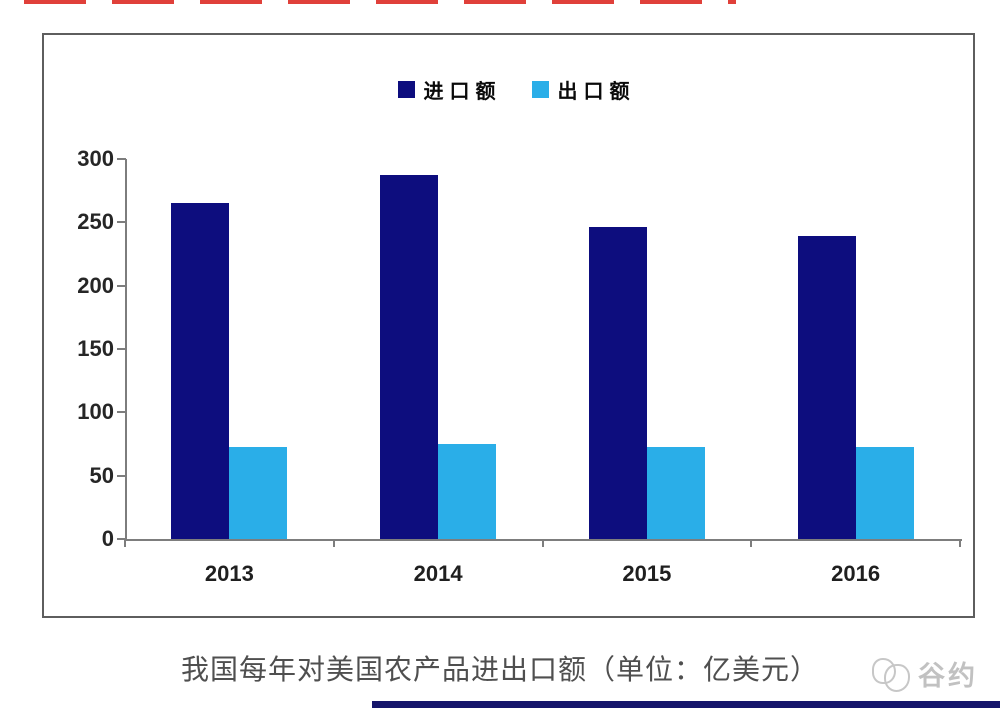 The width and height of the screenshot is (1000, 708). I want to click on import-bar-2014, so click(409, 357).